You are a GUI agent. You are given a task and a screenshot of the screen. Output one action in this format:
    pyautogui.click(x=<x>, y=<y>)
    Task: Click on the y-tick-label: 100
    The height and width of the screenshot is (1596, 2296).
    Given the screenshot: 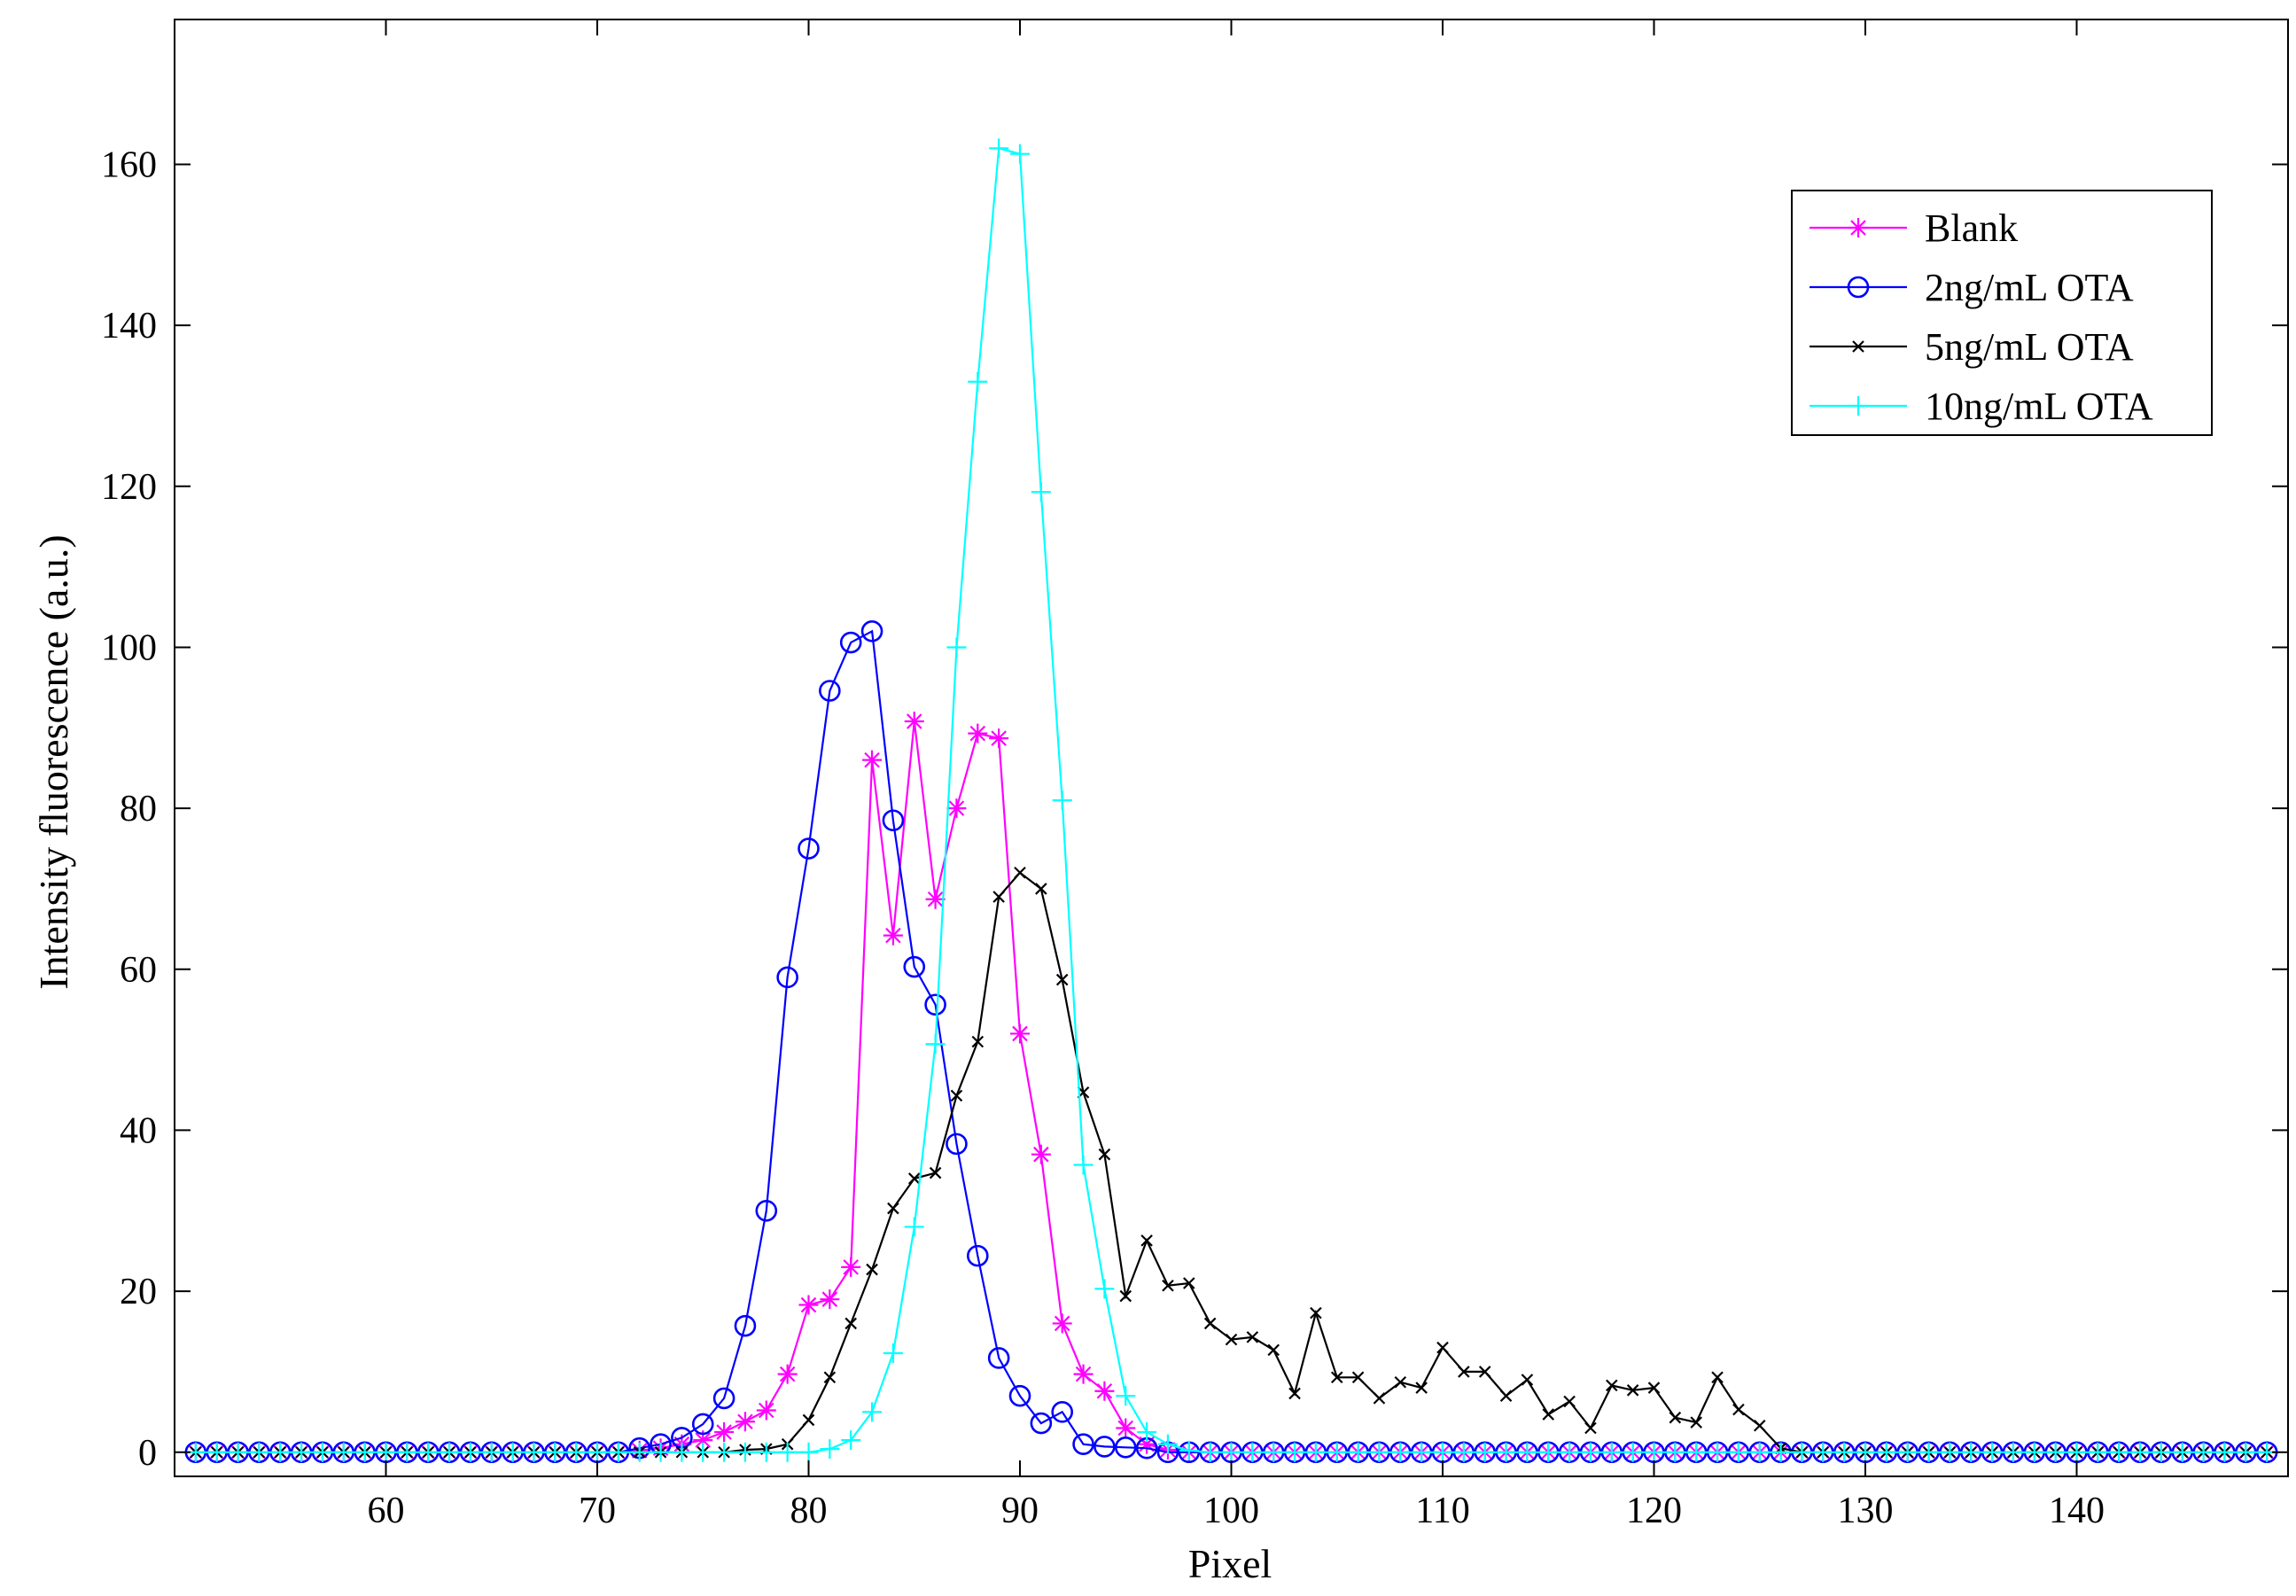 What is the action you would take?
    pyautogui.click(x=129, y=647)
    